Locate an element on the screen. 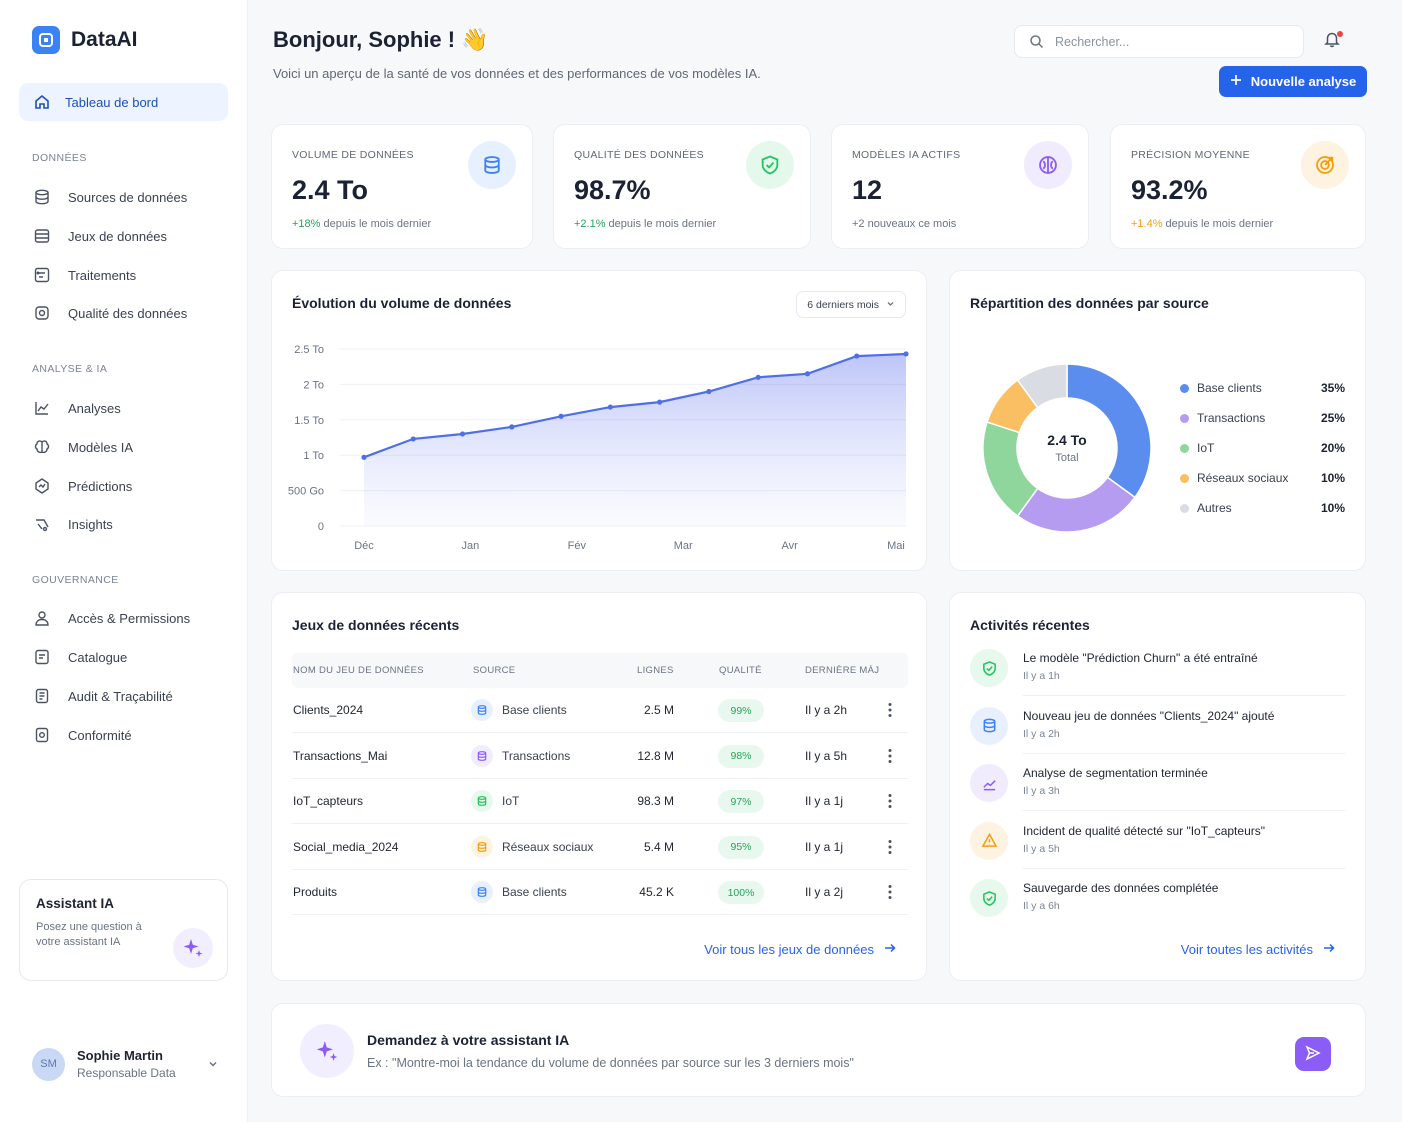 This screenshot has width=1402, height=1122. see-all-activities-link: Voir toutes les activités is located at coordinates (1258, 949).